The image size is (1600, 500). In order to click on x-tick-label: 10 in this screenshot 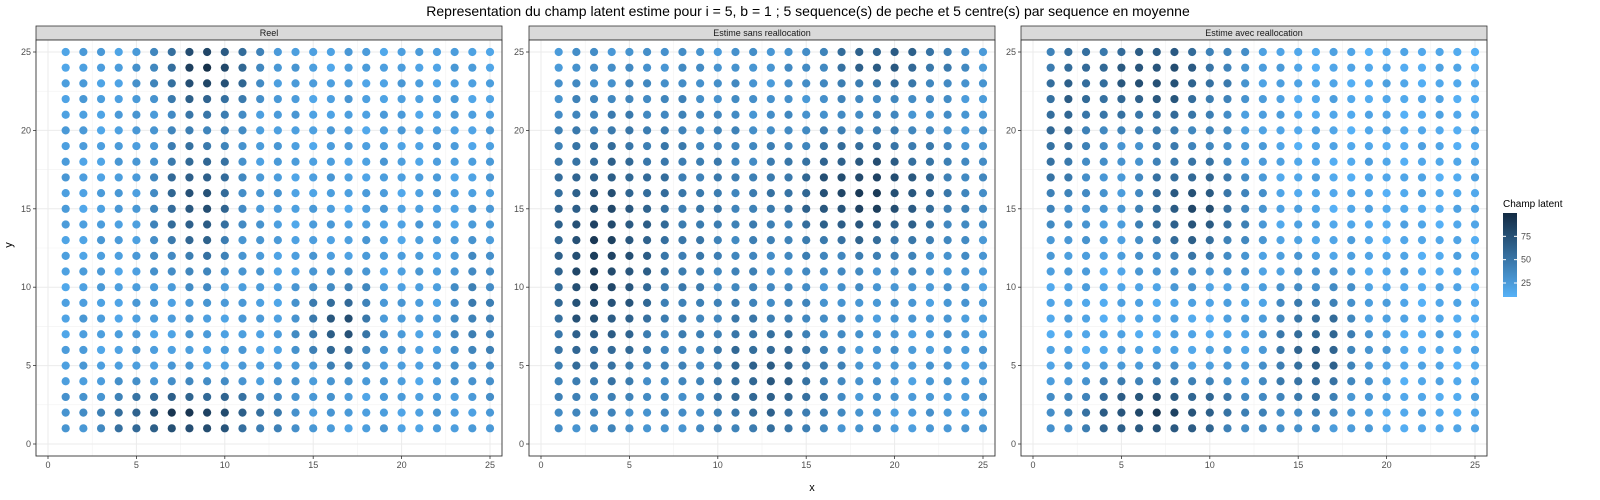, I will do `click(718, 465)`.